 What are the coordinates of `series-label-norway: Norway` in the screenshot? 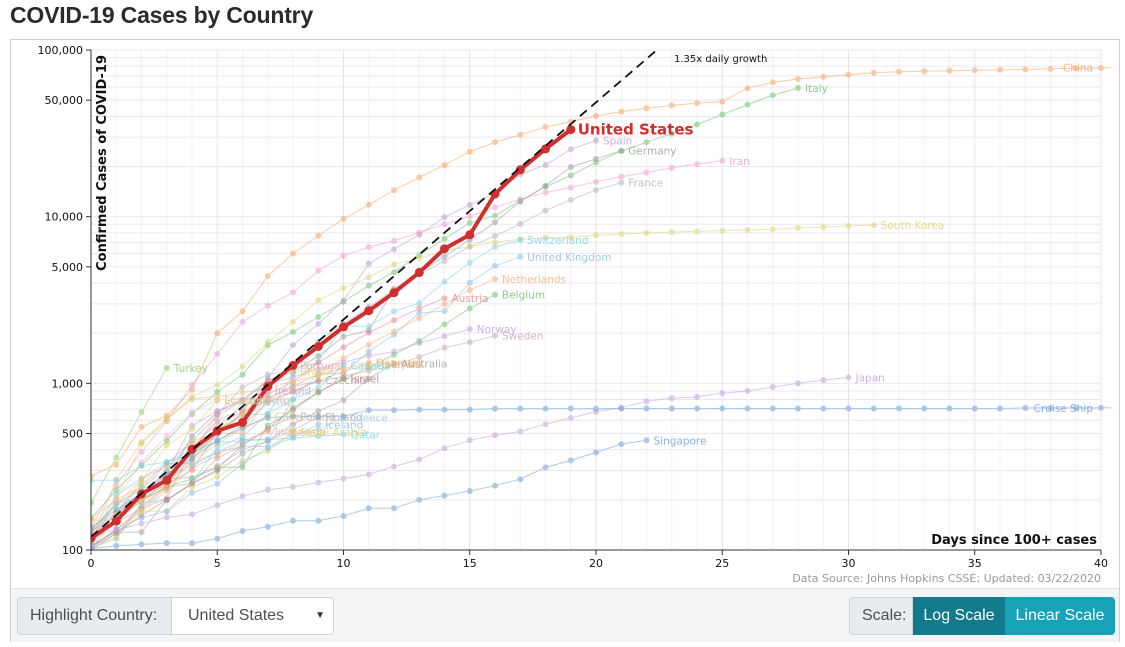 It's located at (497, 330).